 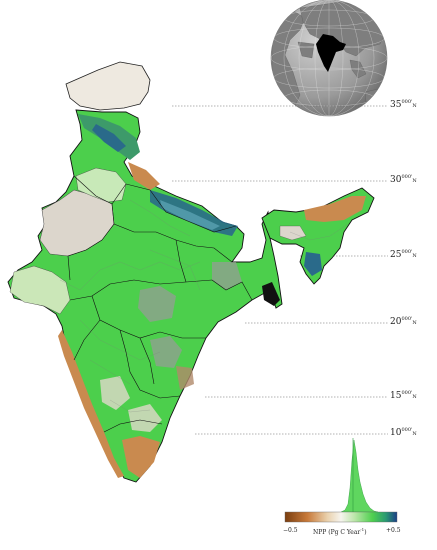 I want to click on globe-india-highlight, so click(x=331, y=53).